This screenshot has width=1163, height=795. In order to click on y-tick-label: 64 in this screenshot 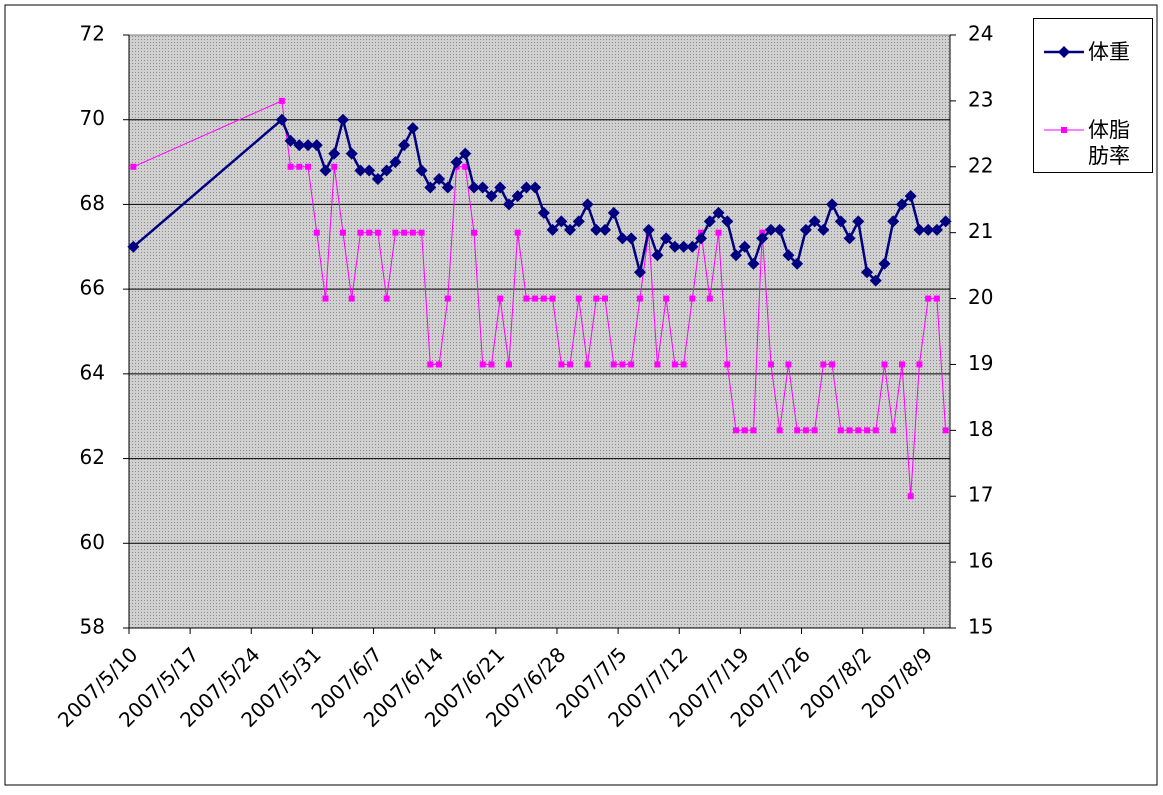, I will do `click(92, 372)`.